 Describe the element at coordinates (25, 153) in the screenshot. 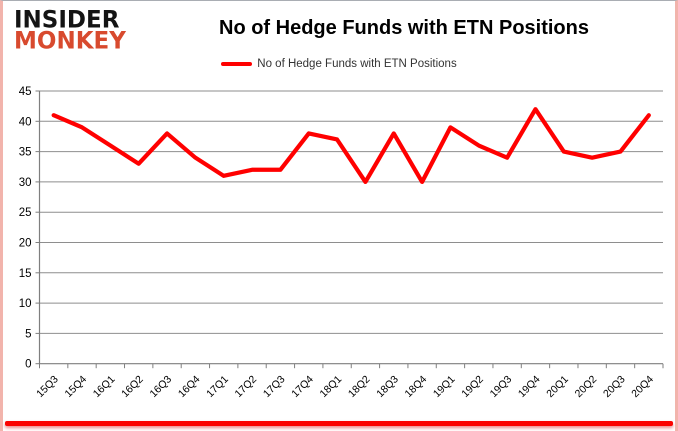

I see `y-tick-label: 35` at that location.